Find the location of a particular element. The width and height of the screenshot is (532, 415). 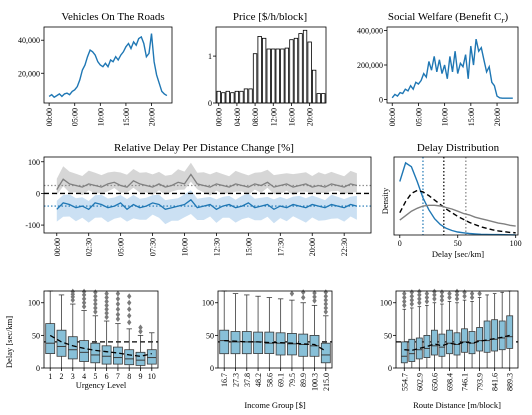

urgency-xtick-label: 6 is located at coordinates (107, 376).